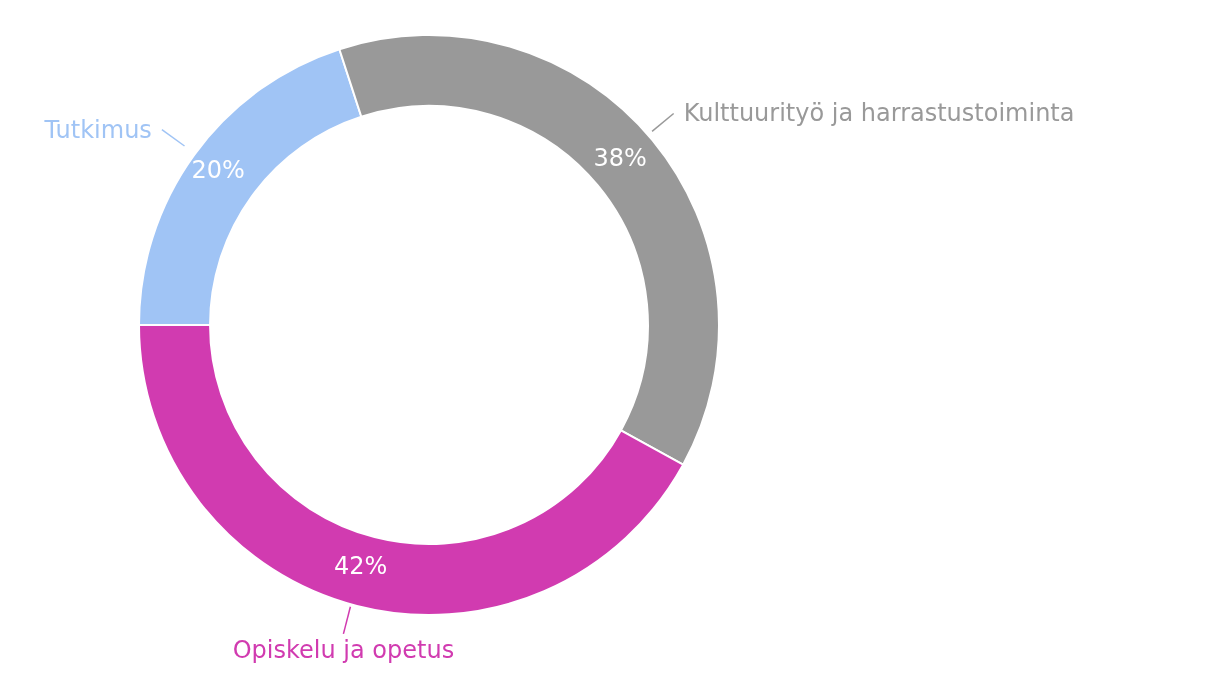 The height and width of the screenshot is (692, 1208). What do you see at coordinates (97, 129) in the screenshot?
I see `slice-label: Tutkimus` at bounding box center [97, 129].